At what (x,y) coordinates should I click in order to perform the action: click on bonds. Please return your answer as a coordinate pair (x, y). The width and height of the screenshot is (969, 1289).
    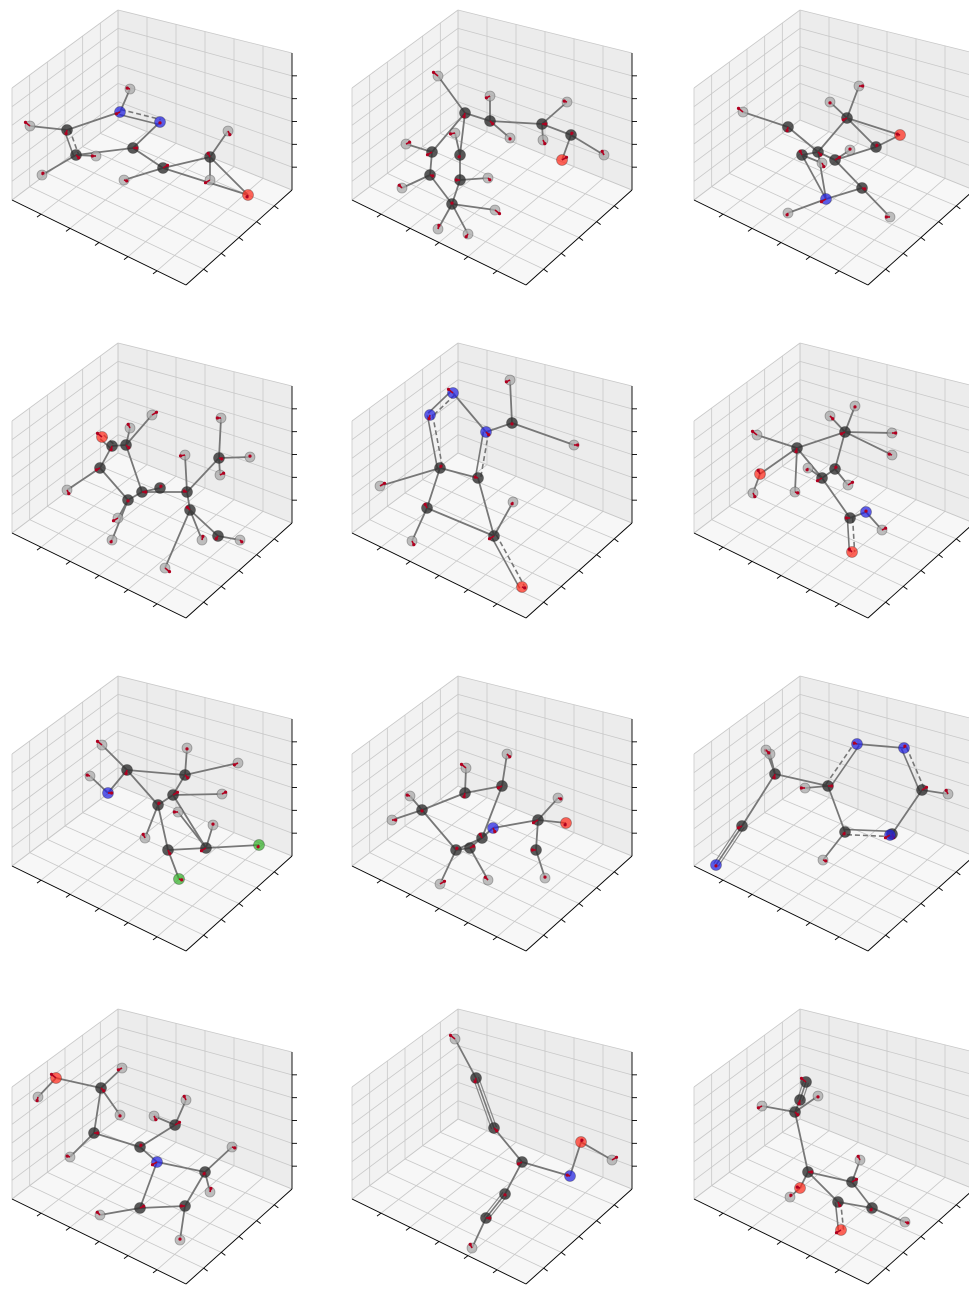
    Looking at the image, I should click on (831, 804).